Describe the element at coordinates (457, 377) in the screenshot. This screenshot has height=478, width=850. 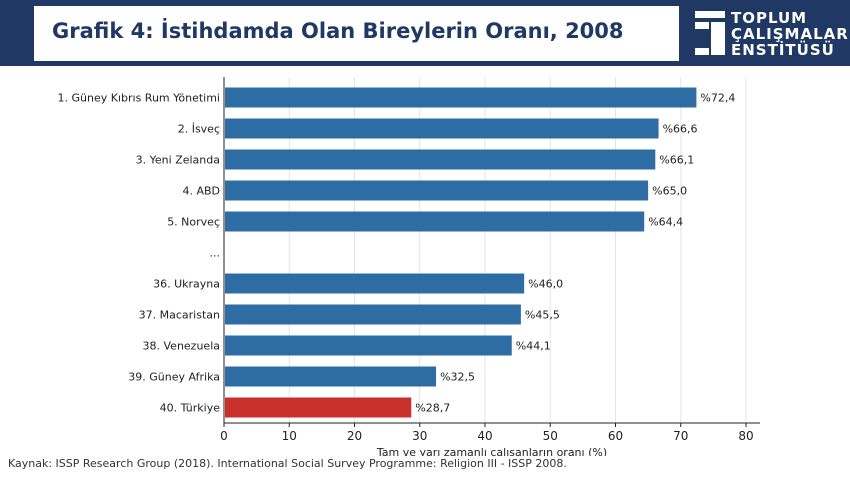
I see `data-label-9: %32,5` at that location.